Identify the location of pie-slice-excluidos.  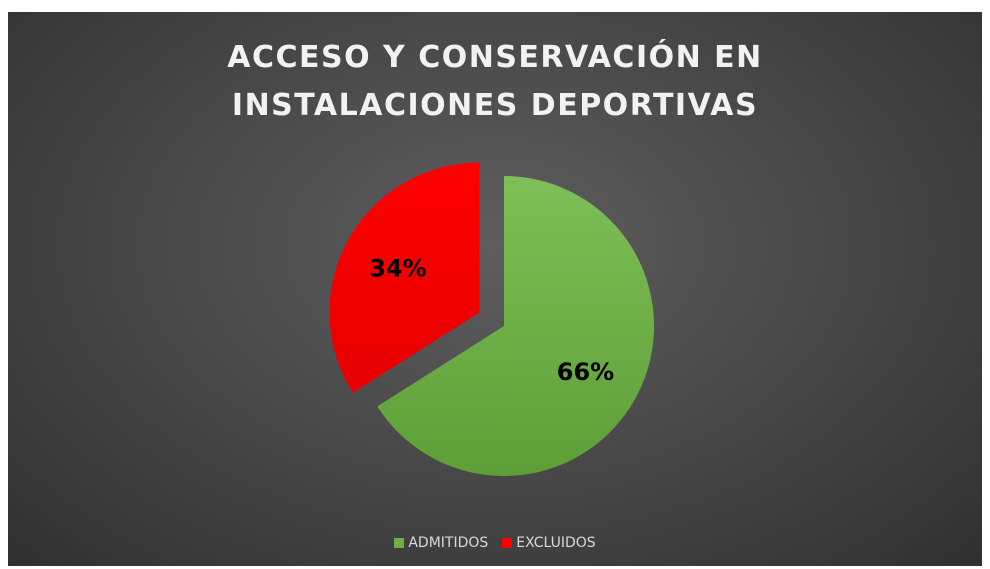
(404, 277).